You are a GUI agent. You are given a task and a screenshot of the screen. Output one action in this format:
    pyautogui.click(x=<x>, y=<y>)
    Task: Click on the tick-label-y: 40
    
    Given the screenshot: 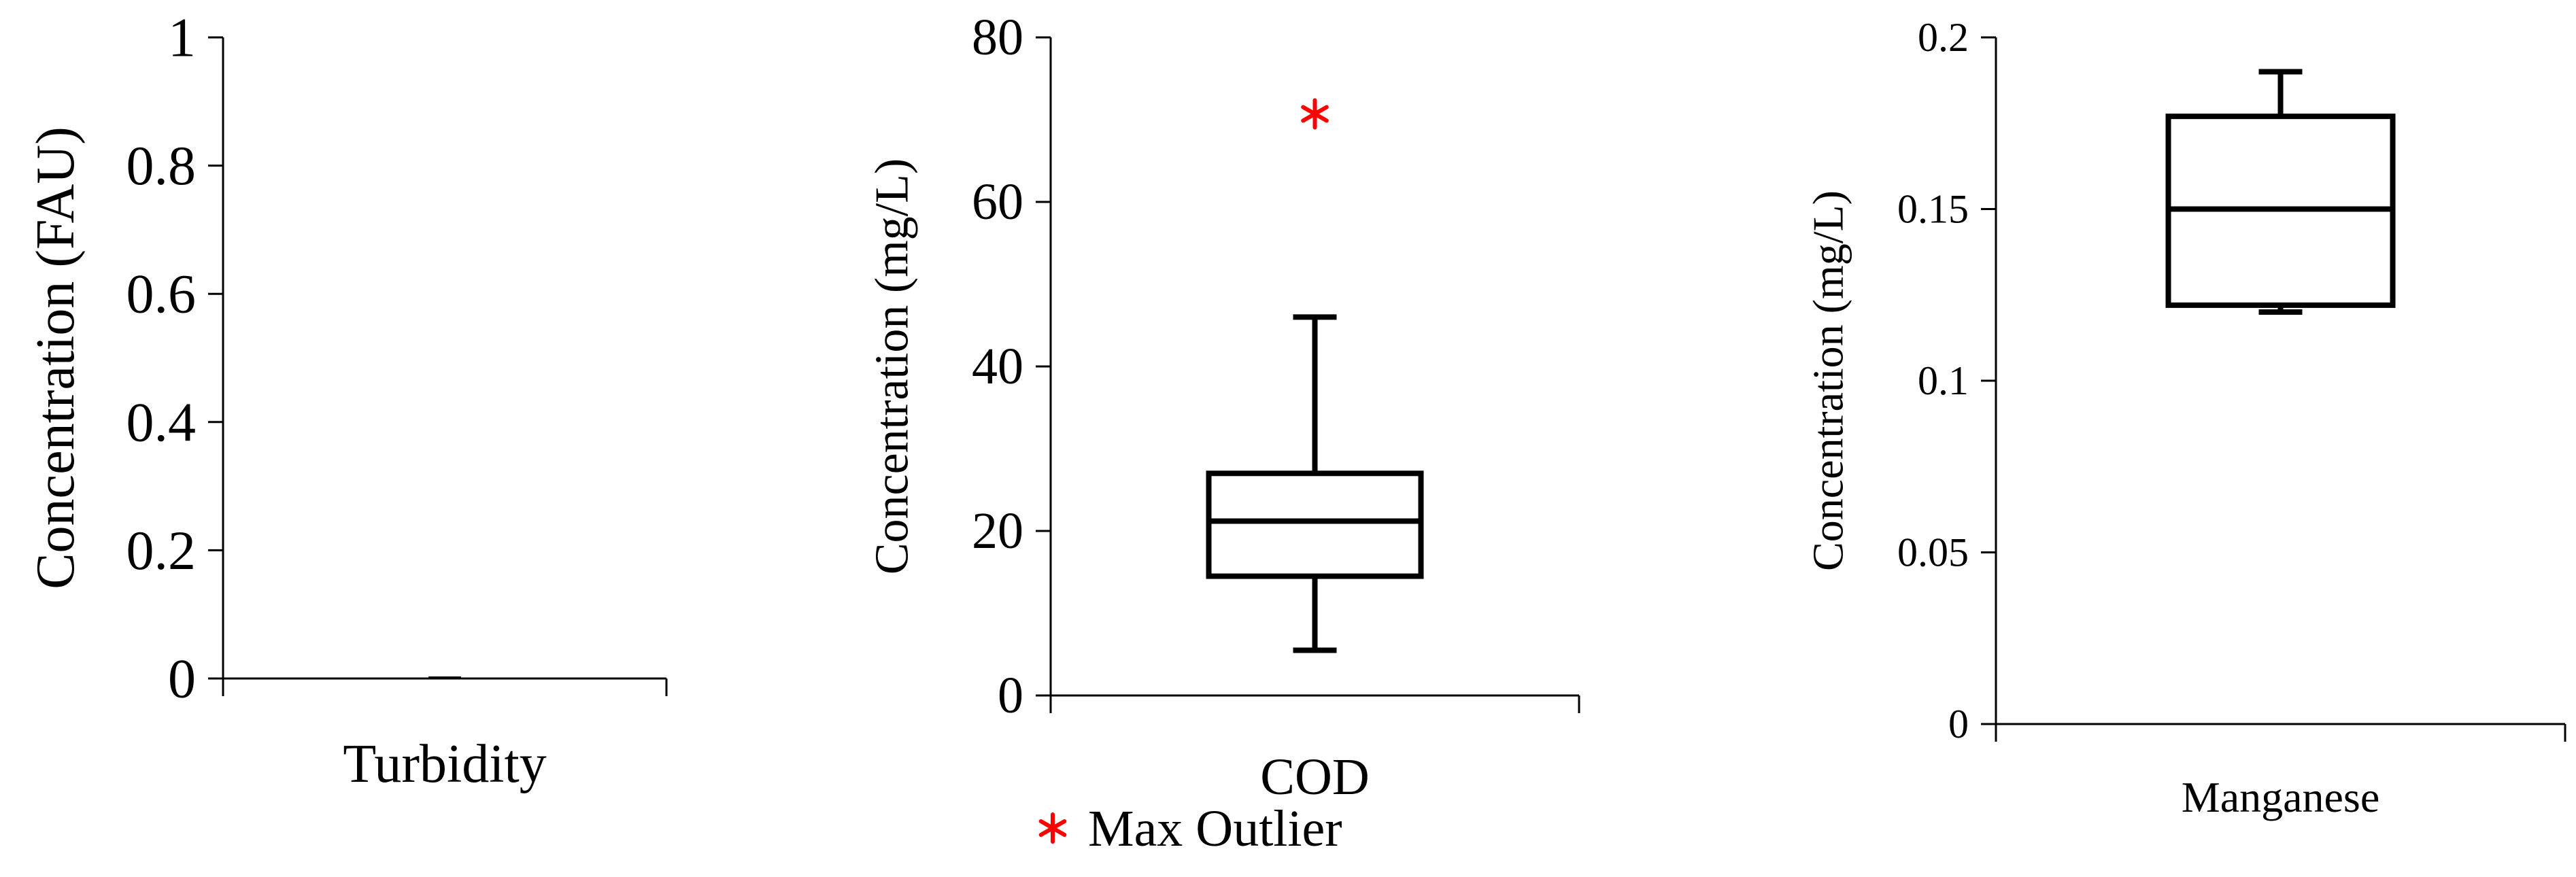 What is the action you would take?
    pyautogui.click(x=997, y=367)
    